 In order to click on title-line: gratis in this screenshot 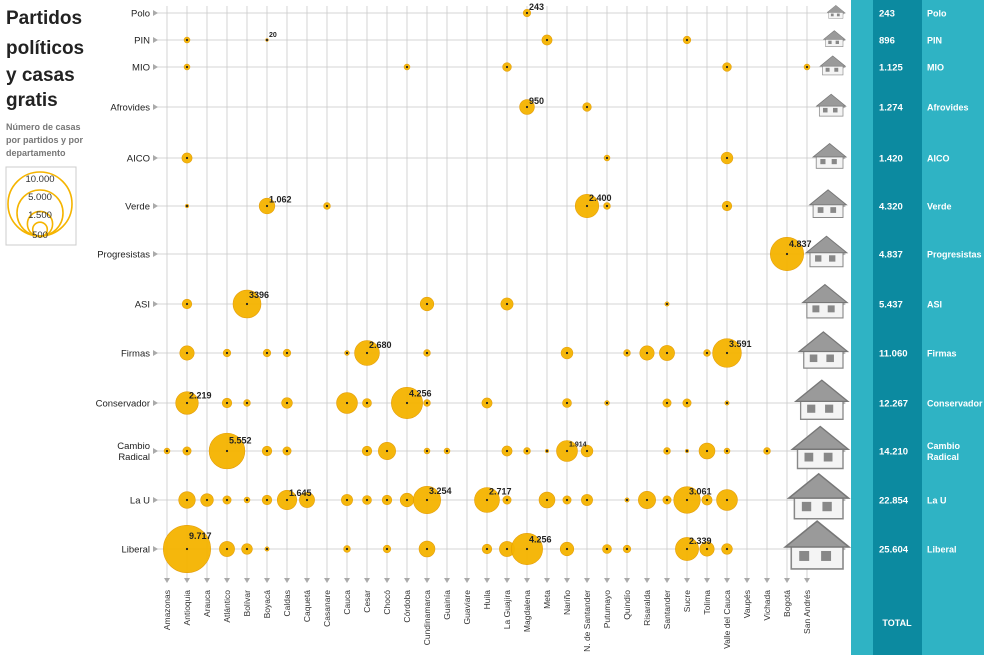, I will do `click(32, 100)`.